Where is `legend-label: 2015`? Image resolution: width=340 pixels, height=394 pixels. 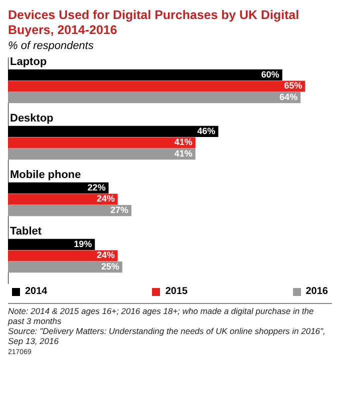 legend-label: 2015 is located at coordinates (176, 291).